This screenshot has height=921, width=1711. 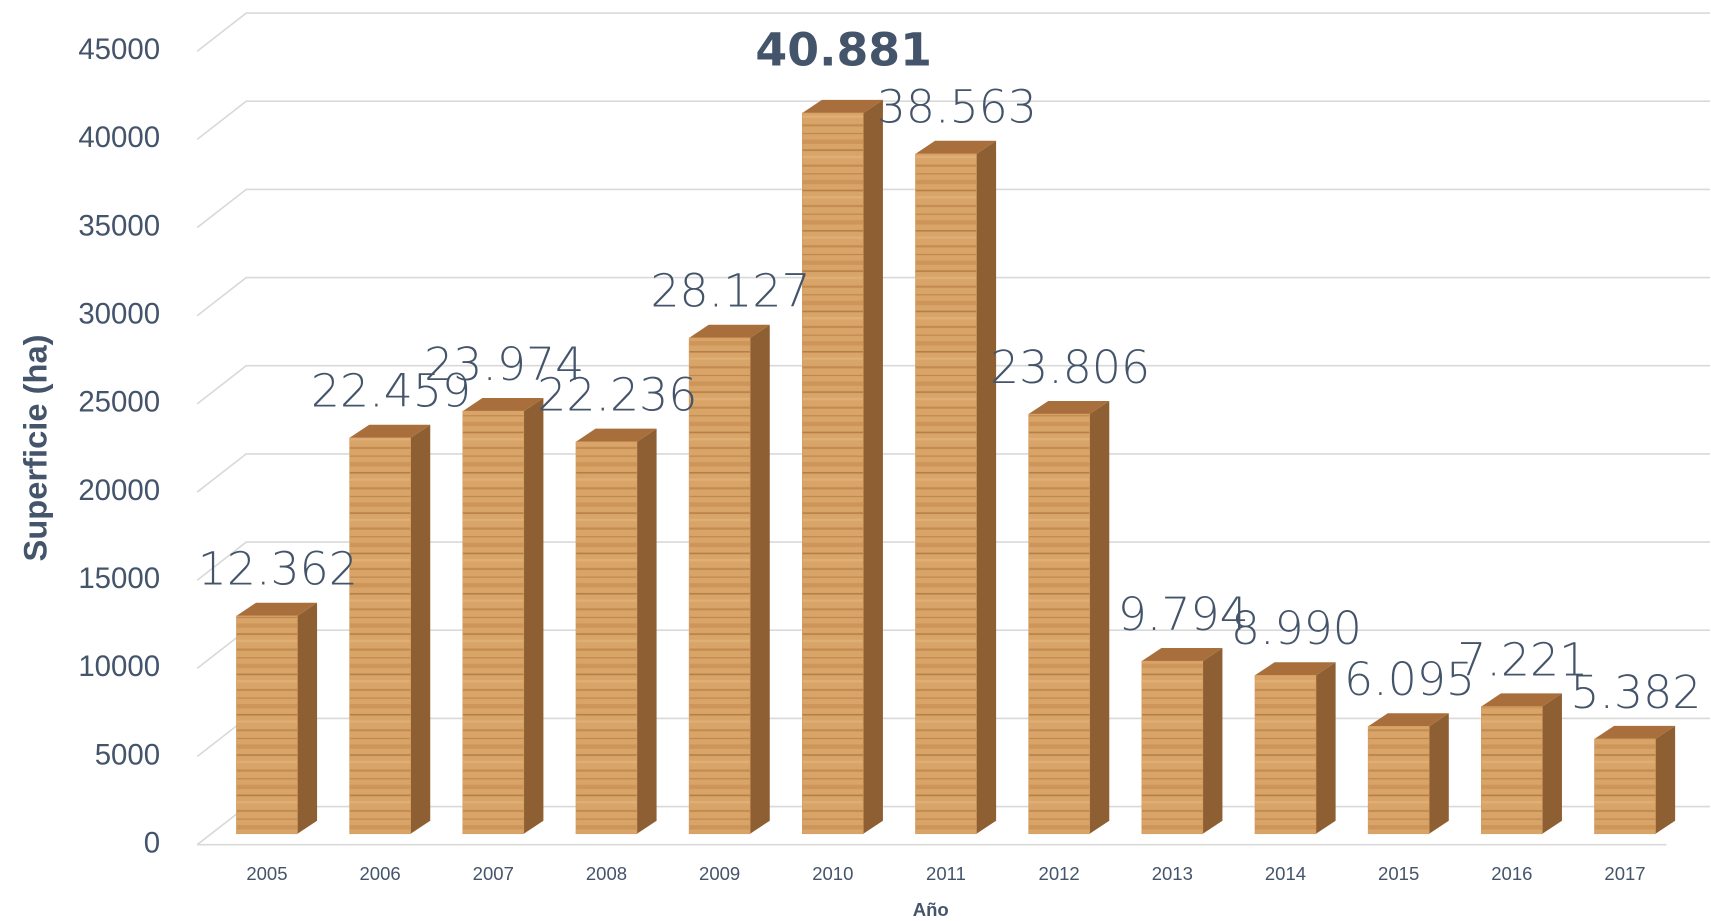 What do you see at coordinates (946, 873) in the screenshot?
I see `x-tick-label: 2011` at bounding box center [946, 873].